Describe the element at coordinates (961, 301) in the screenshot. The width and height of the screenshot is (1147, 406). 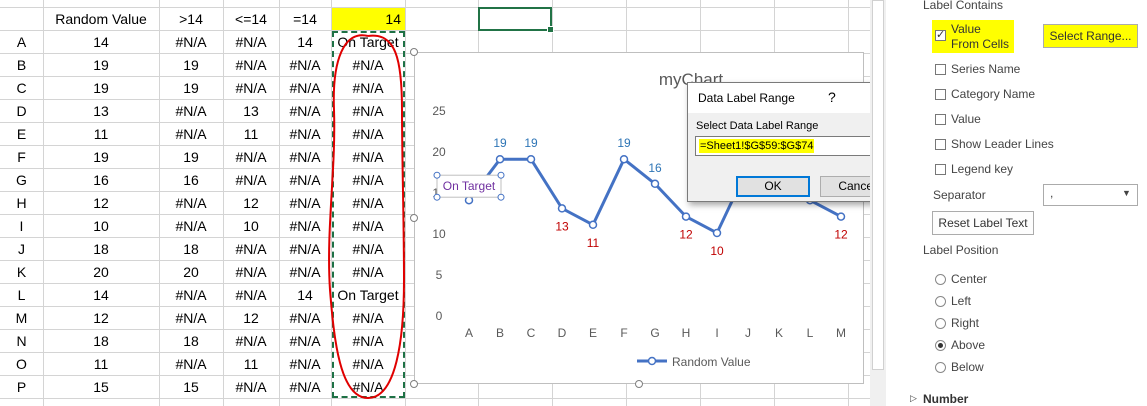
I see `position-left-label: Left` at that location.